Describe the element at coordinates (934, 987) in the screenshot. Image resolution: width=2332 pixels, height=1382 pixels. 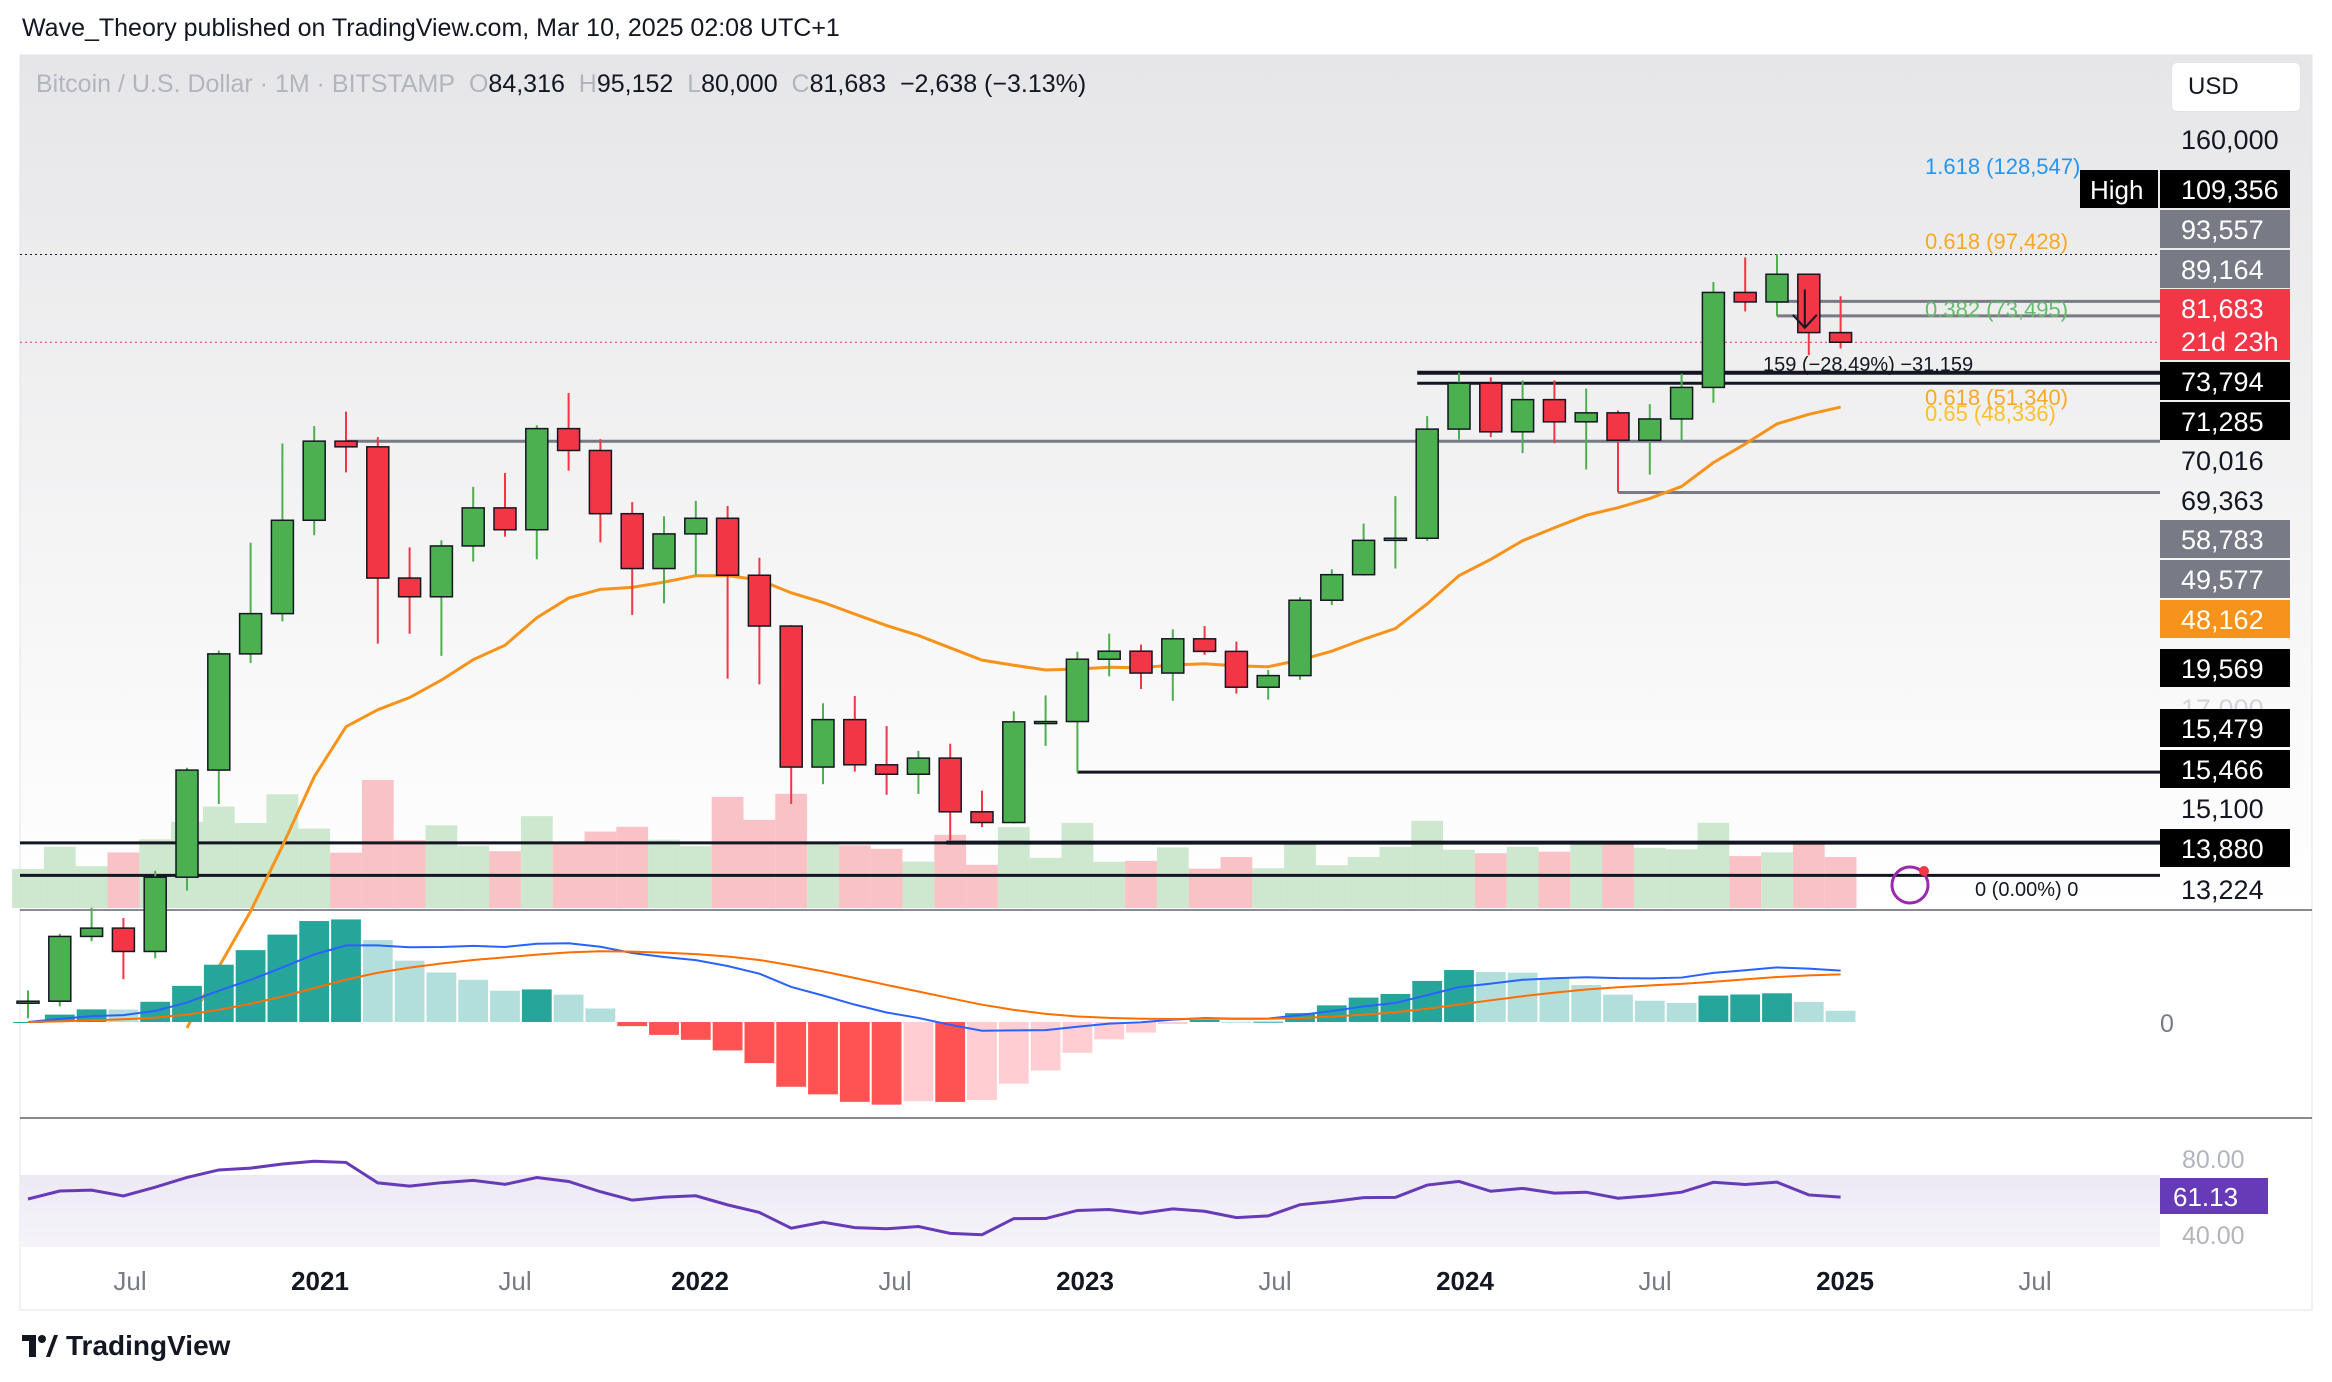
I see `macd-line` at that location.